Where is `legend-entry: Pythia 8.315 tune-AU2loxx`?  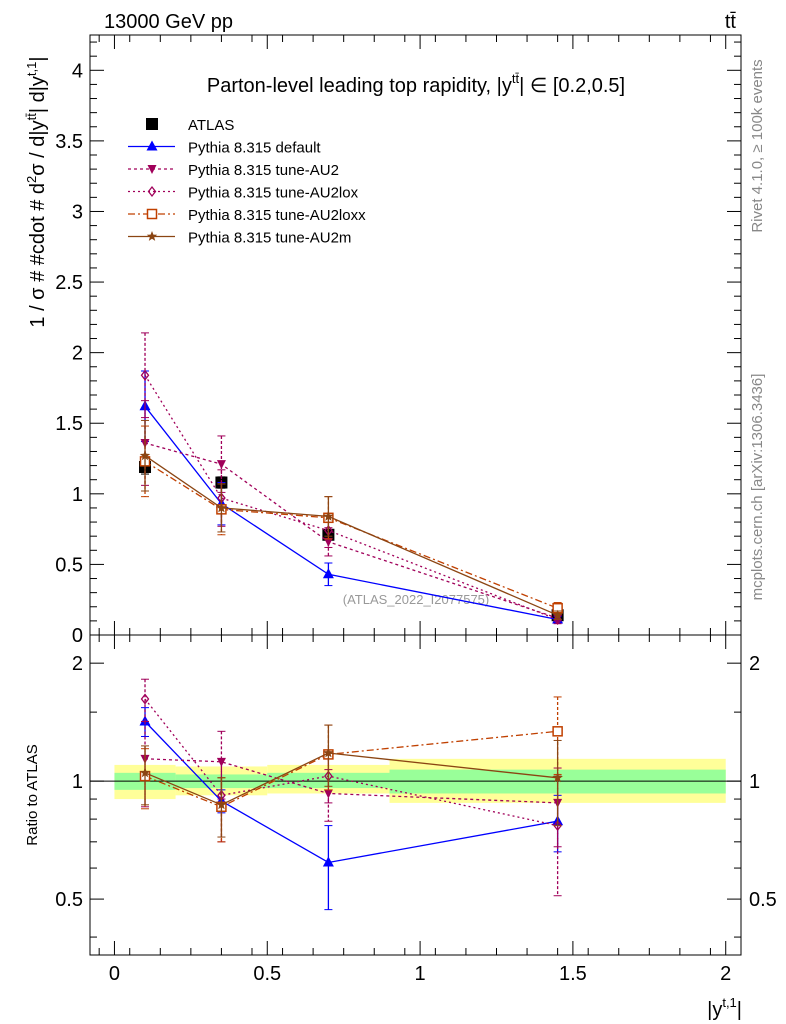
legend-entry: Pythia 8.315 tune-AU2loxx is located at coordinates (247, 215).